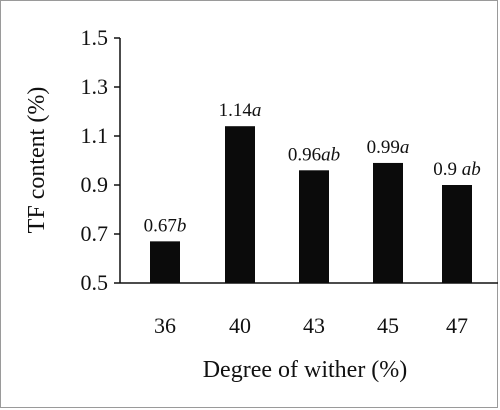 This screenshot has height=410, width=500. Describe the element at coordinates (309, 310) in the screenshot. I see `x-axis: 36 40 43 45 47` at that location.